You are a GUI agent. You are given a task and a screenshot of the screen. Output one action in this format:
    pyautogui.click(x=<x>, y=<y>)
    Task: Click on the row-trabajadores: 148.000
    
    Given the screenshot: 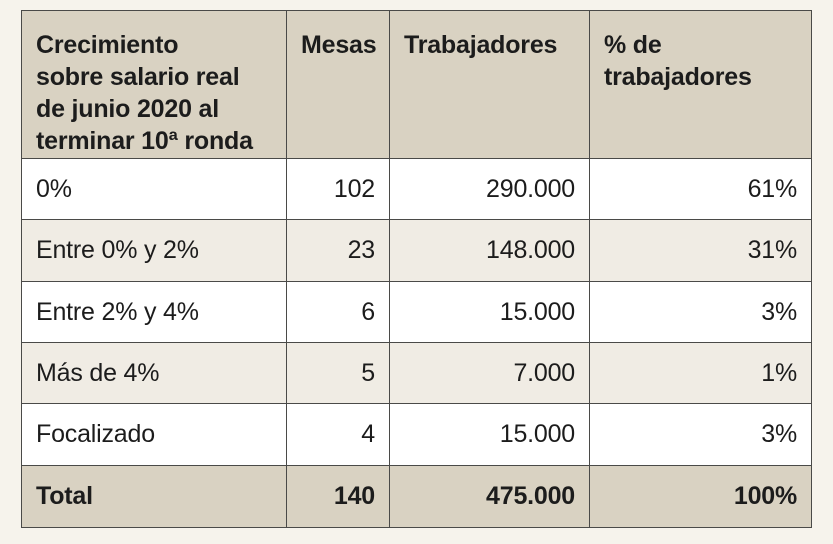 What is the action you would take?
    pyautogui.click(x=489, y=250)
    